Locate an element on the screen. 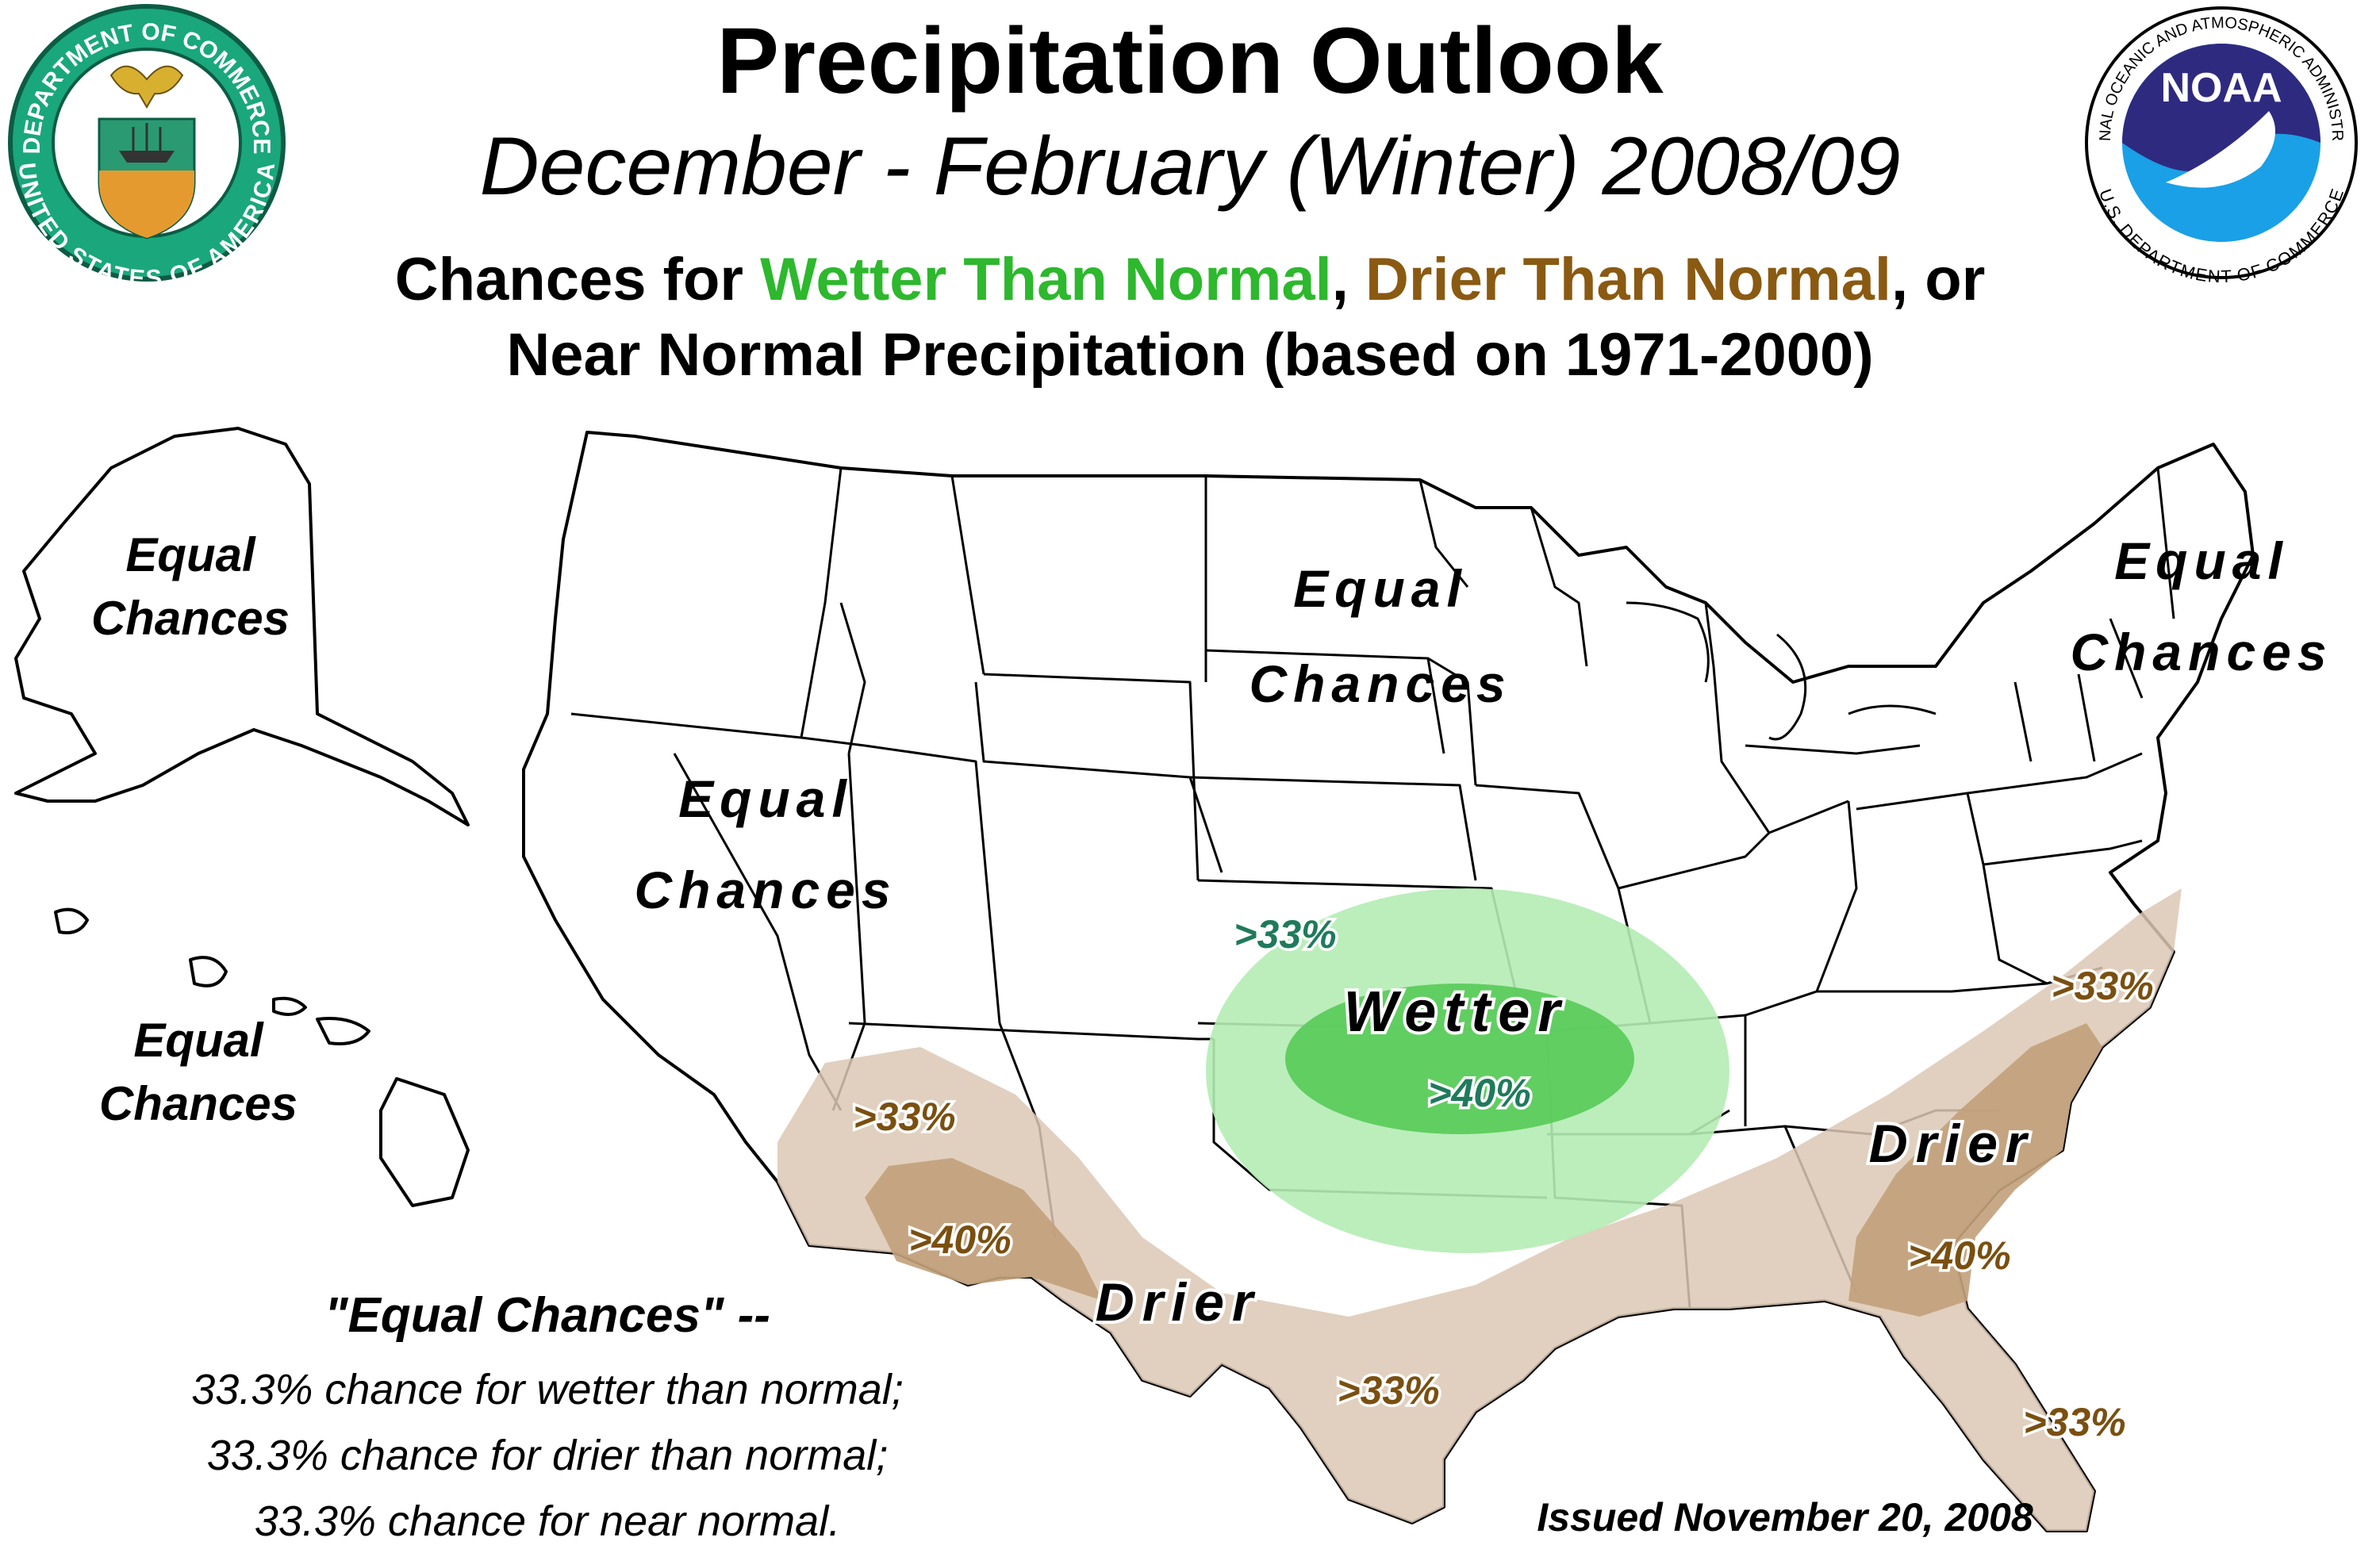 The image size is (2380, 1553). noaa-logo-text: NOAA is located at coordinates (2221, 88).